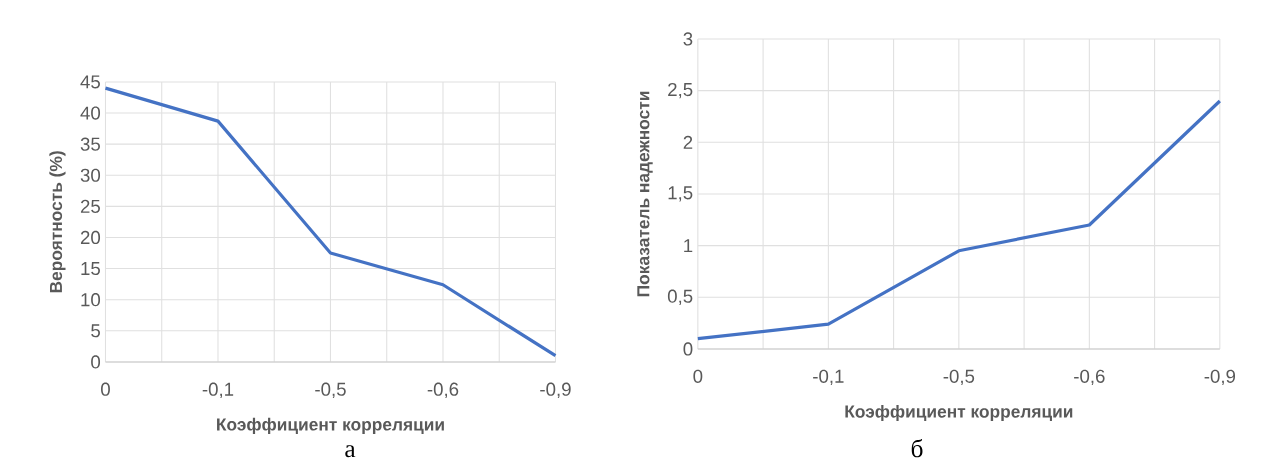 The width and height of the screenshot is (1264, 466). What do you see at coordinates (95, 331) in the screenshot?
I see `y-tick-label: 5` at bounding box center [95, 331].